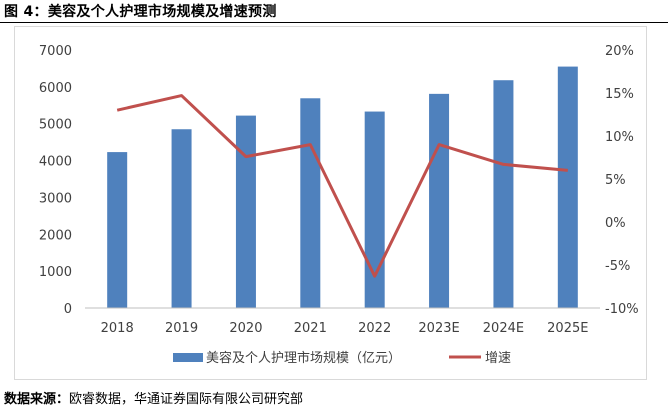 Image resolution: width=668 pixels, height=409 pixels. I want to click on x-tick-label: 2021, so click(310, 328).